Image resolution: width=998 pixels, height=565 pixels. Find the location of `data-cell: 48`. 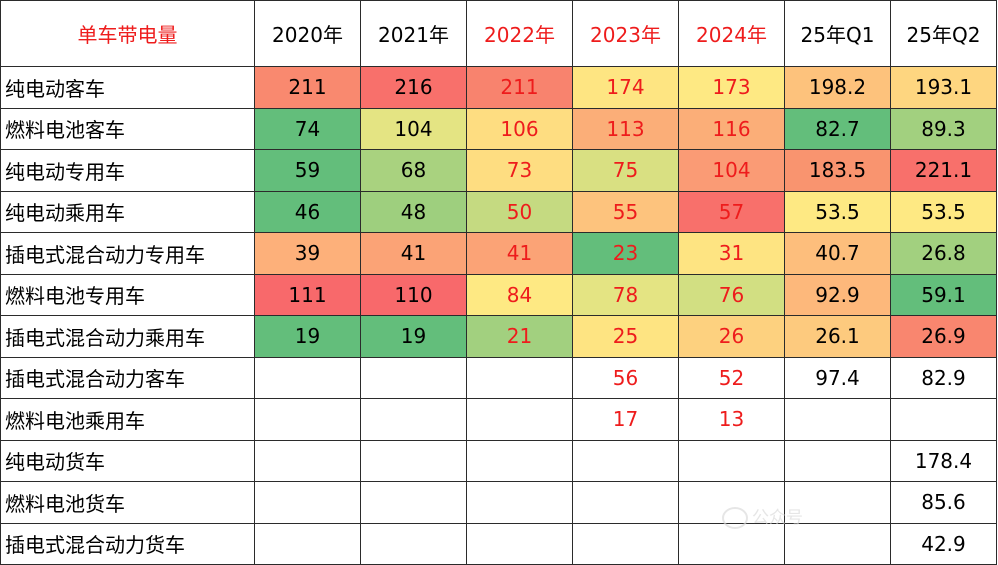

data-cell: 48 is located at coordinates (413, 211).